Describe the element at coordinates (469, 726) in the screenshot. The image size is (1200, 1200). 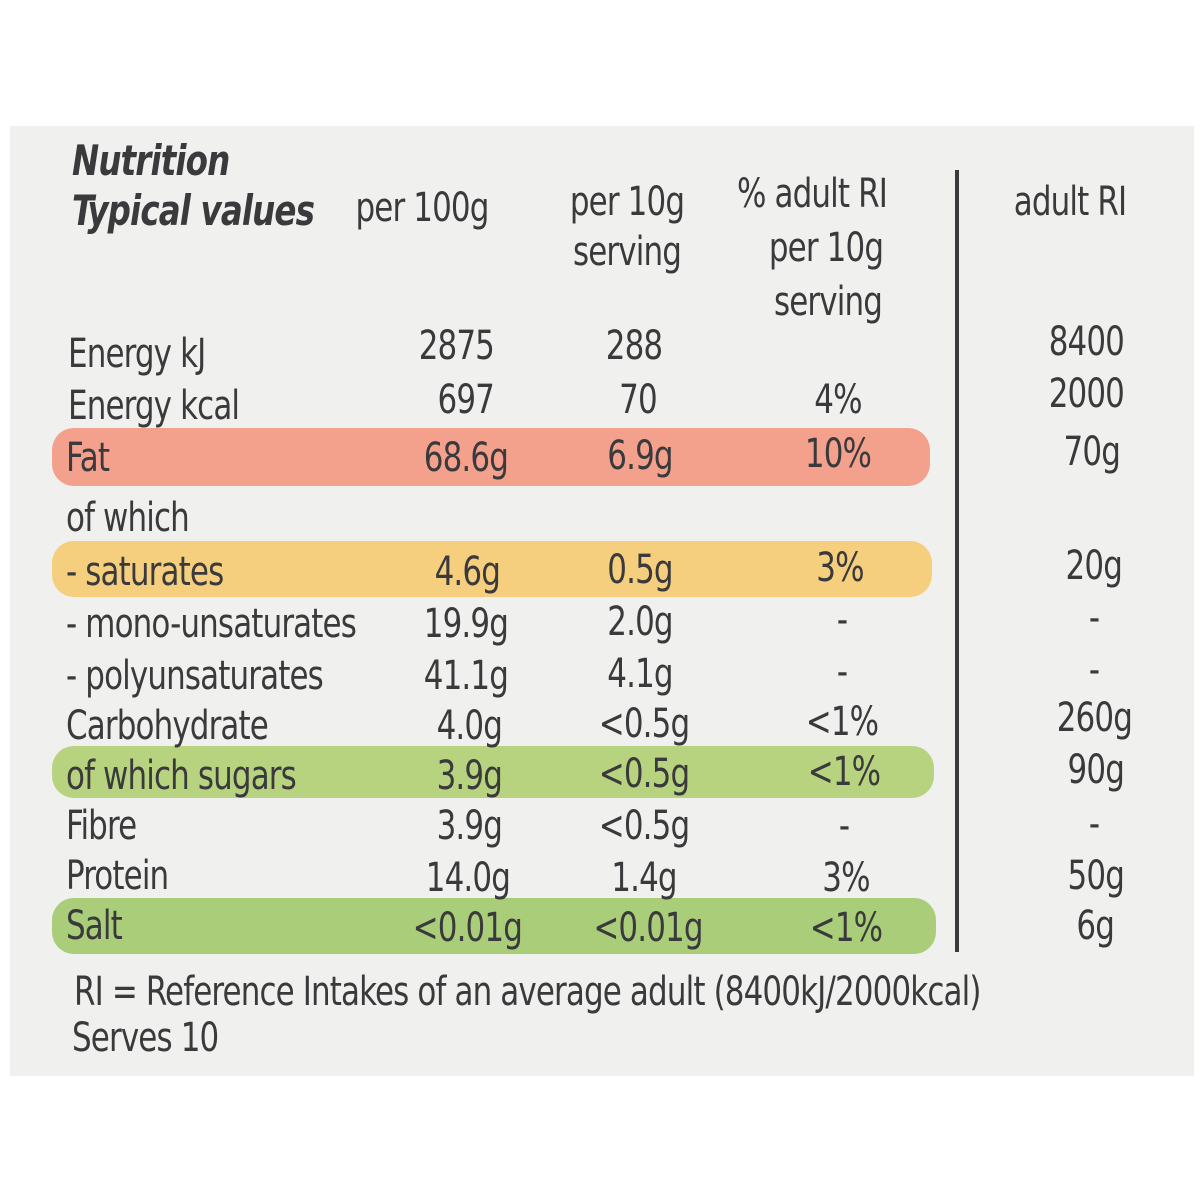
I see `per100g-value: 4.0g` at that location.